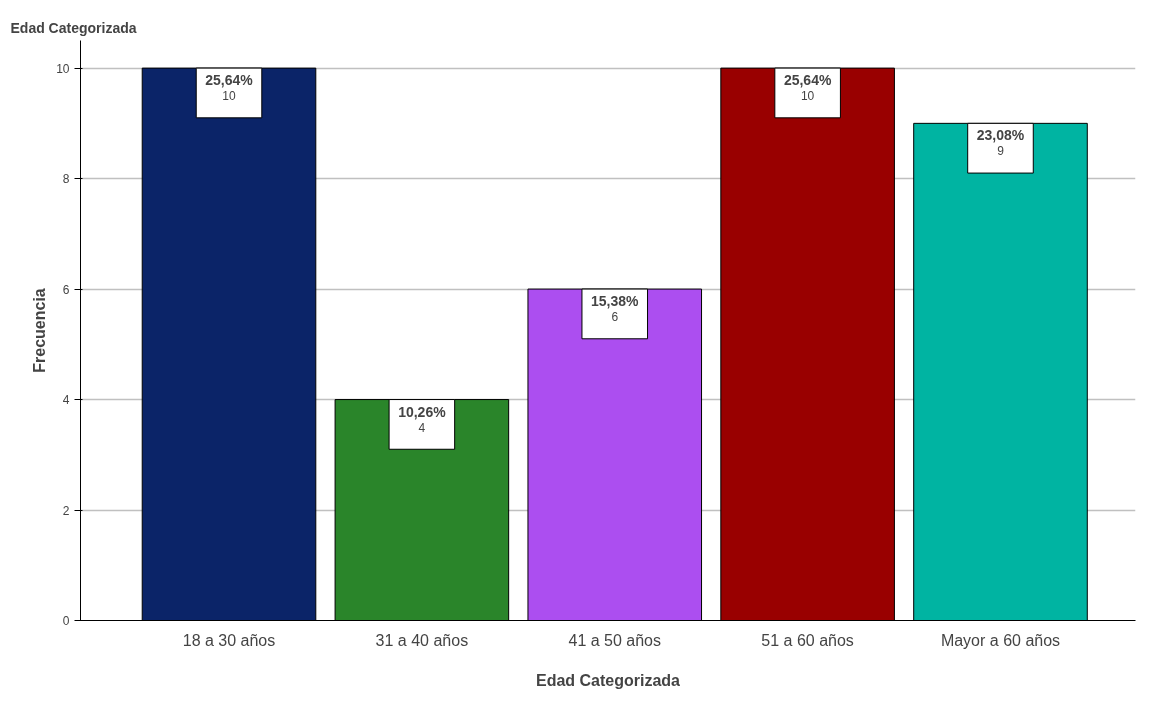 The height and width of the screenshot is (706, 1156). What do you see at coordinates (422, 640) in the screenshot?
I see `x-tick-label: 31 a 40 años` at bounding box center [422, 640].